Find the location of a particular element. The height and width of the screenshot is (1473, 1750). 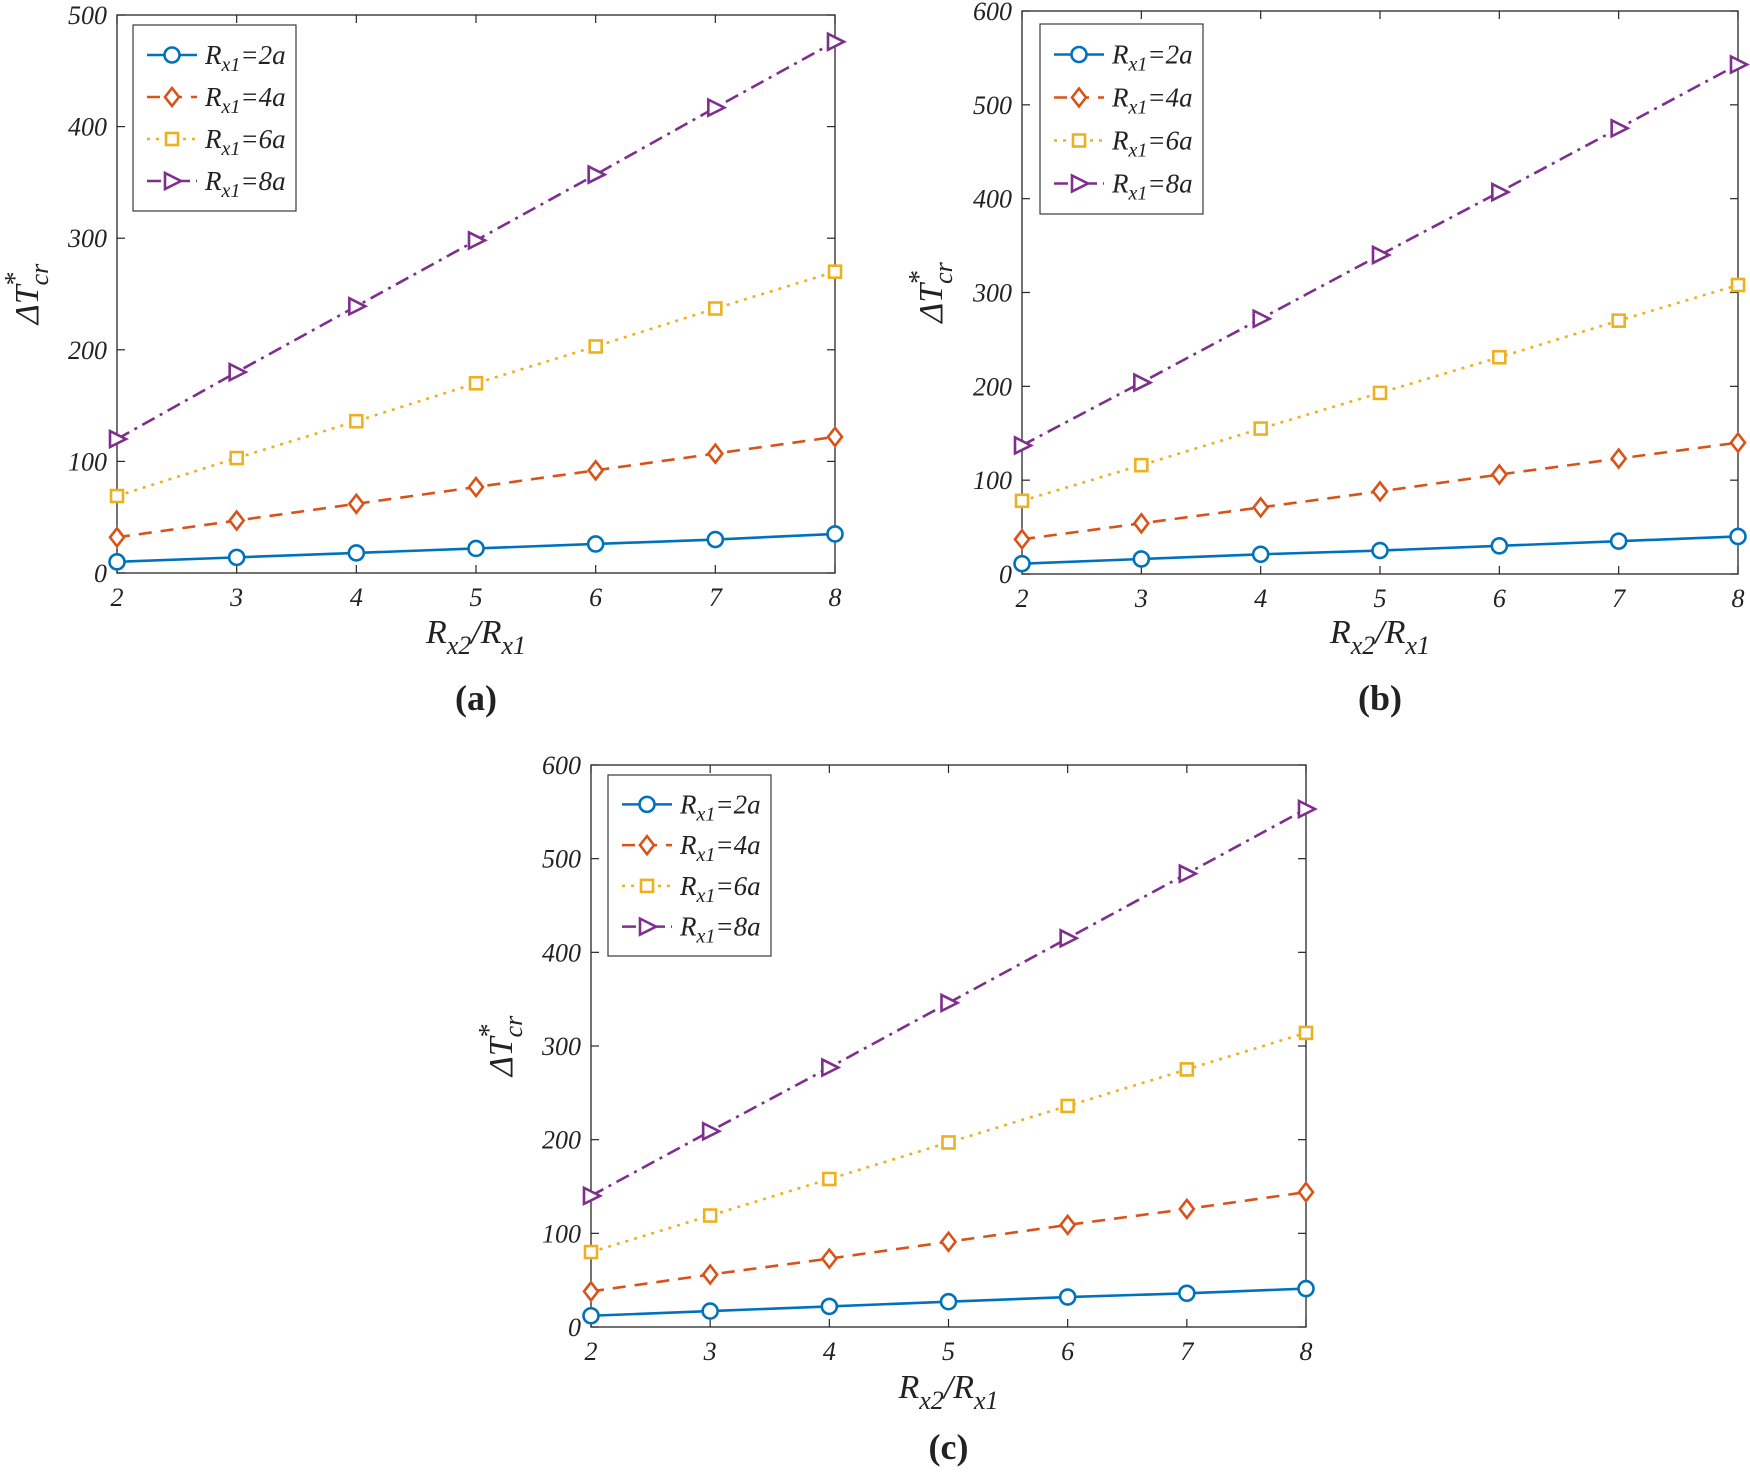

legend-entry: Rx1=2a is located at coordinates (245, 58).